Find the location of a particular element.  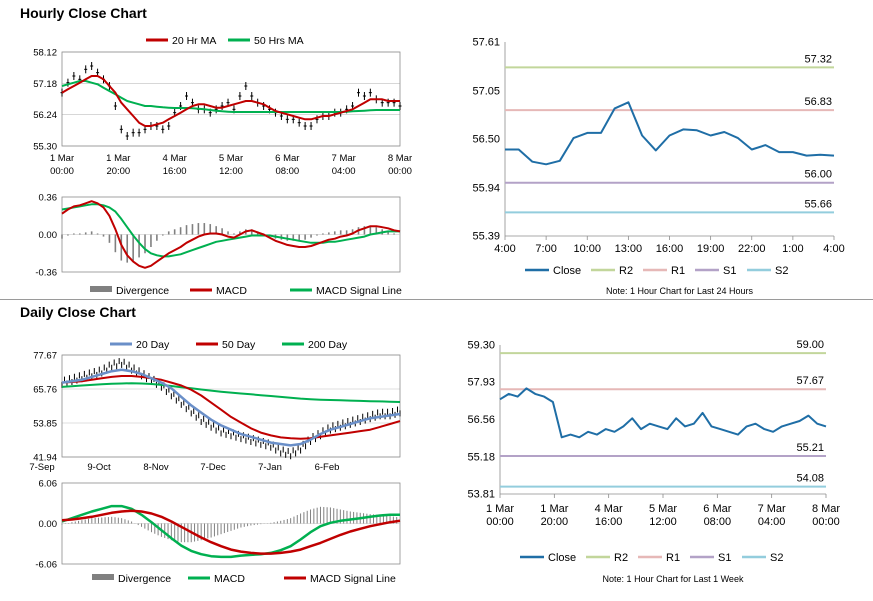

hourly-macd-legend-label: Divergence is located at coordinates (142, 291).